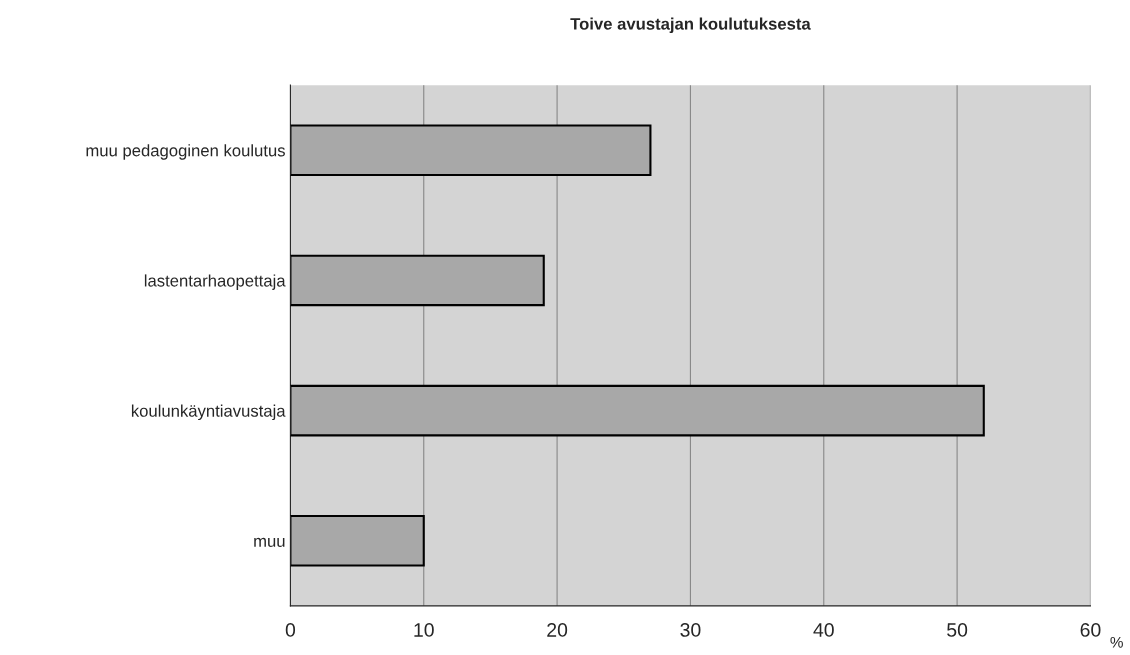  What do you see at coordinates (290, 630) in the screenshot?
I see `x-tick-label: 0` at bounding box center [290, 630].